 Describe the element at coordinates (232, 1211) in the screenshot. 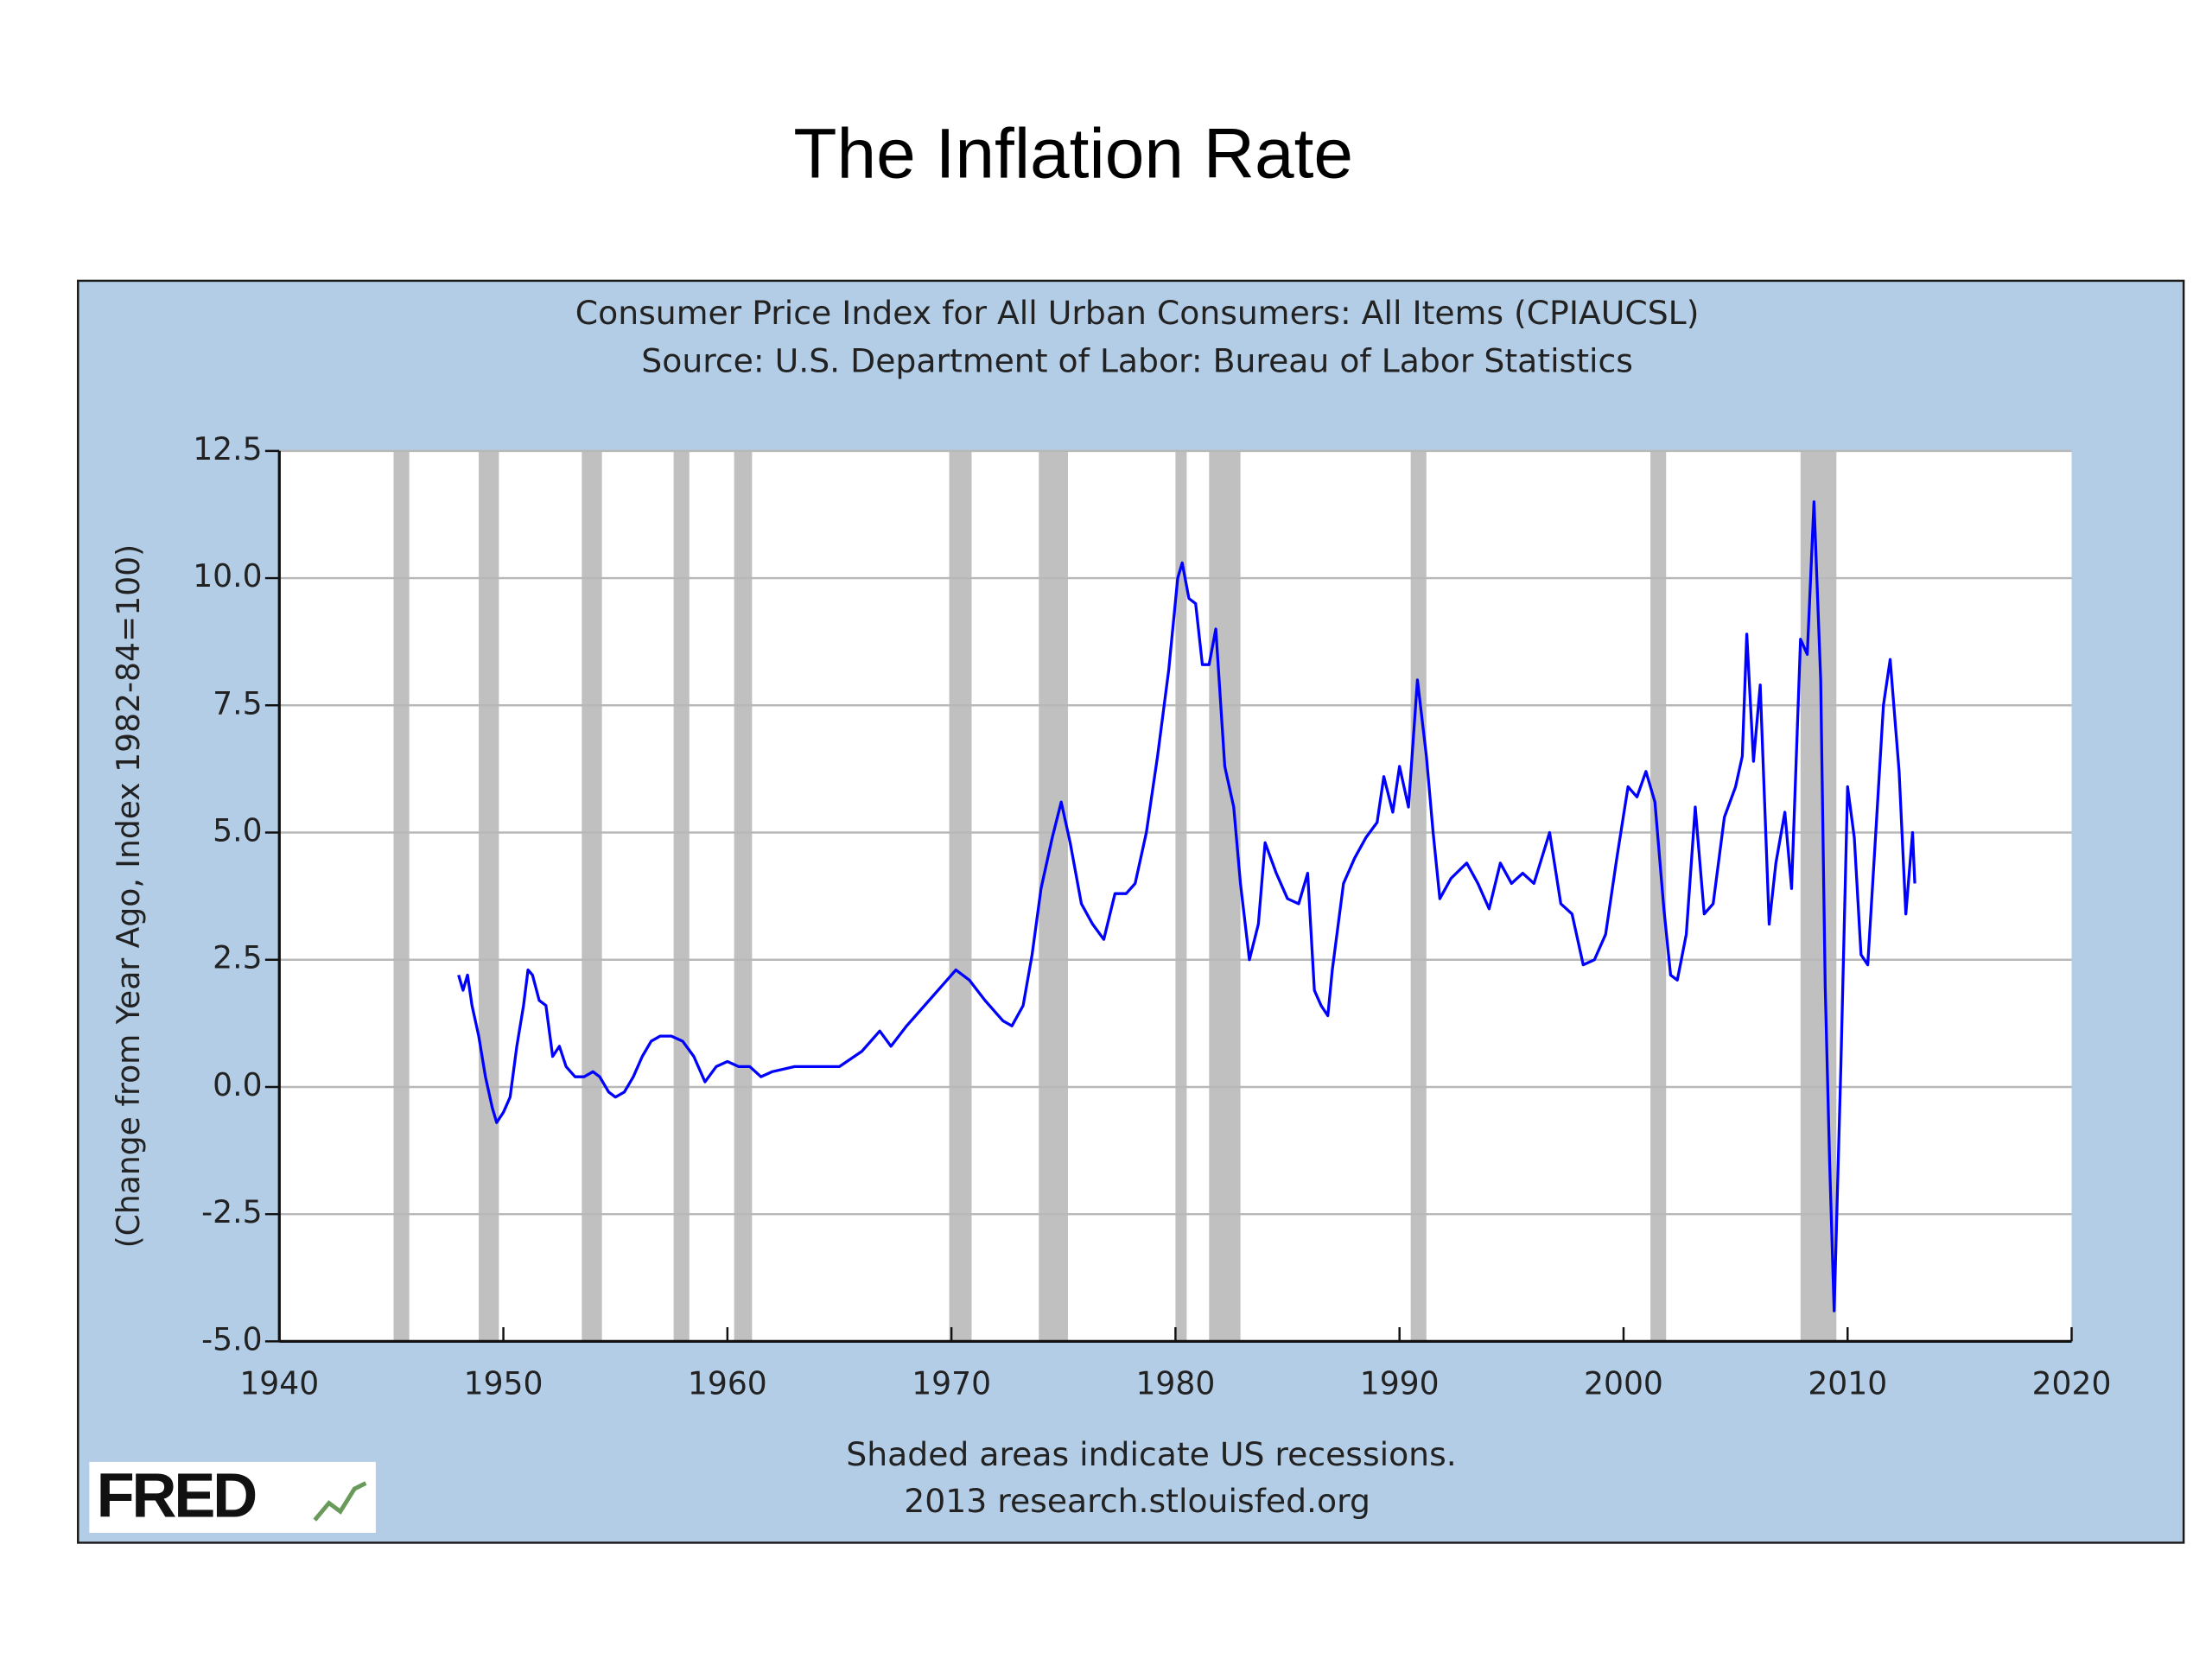

I see `y-tick-label: -2.5` at that location.